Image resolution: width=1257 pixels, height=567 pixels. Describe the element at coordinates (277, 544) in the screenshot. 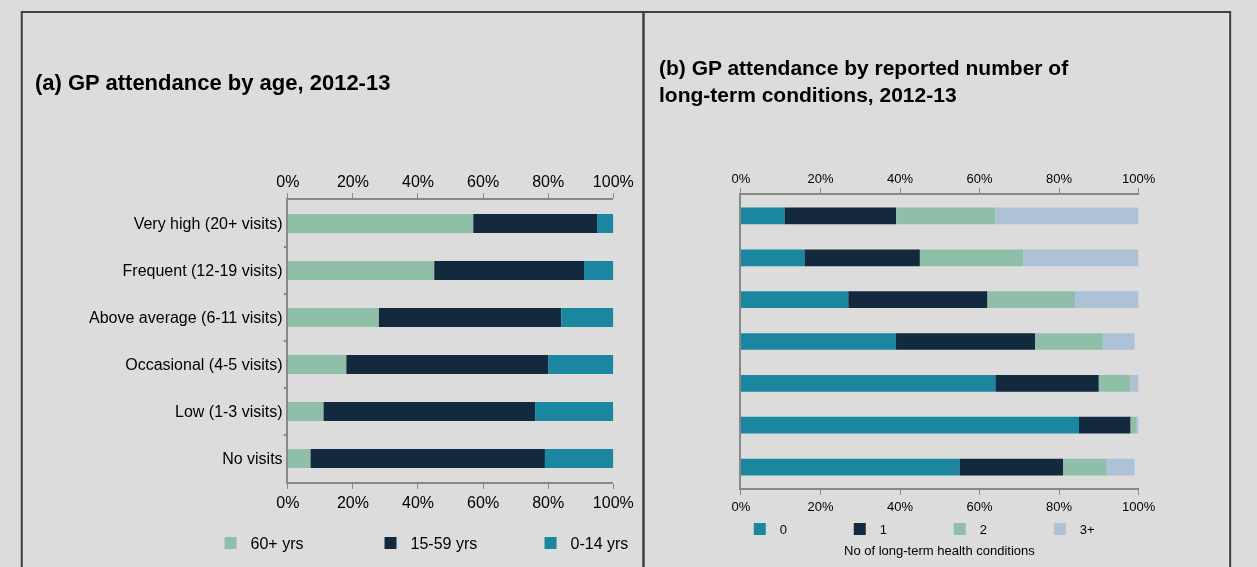

I see `legend-label: 60+ yrs` at that location.